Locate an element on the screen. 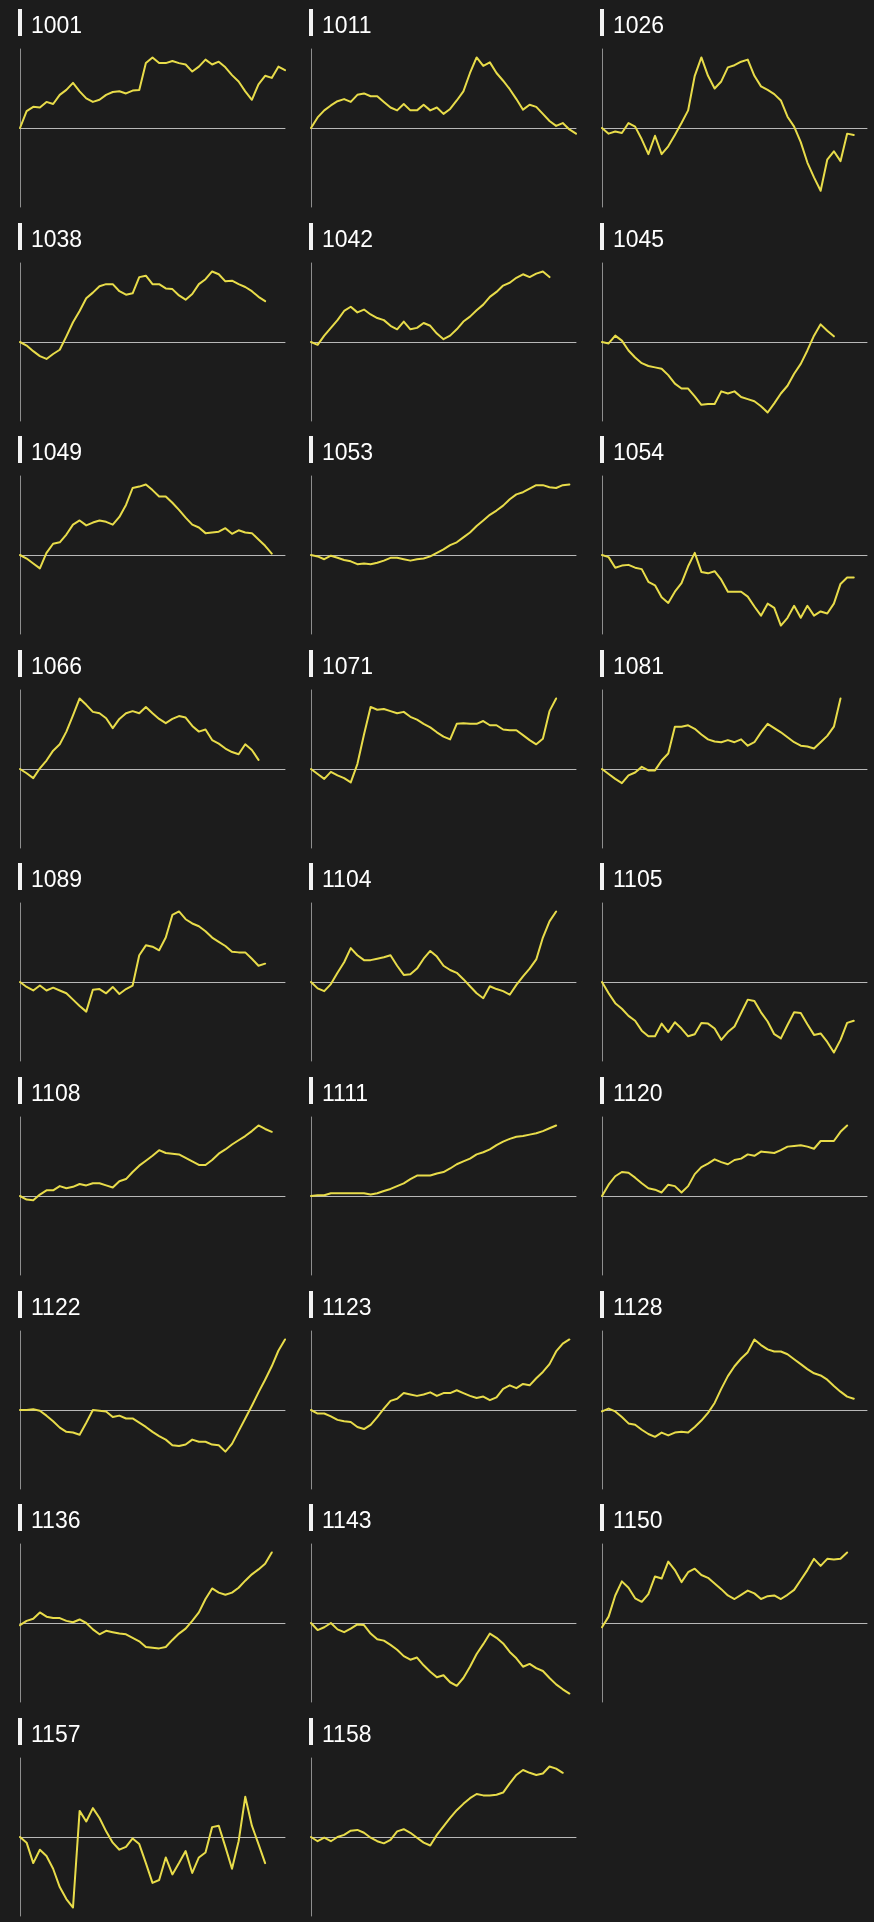 This screenshot has width=874, height=1922. chart-title: 1136 is located at coordinates (56, 1520).